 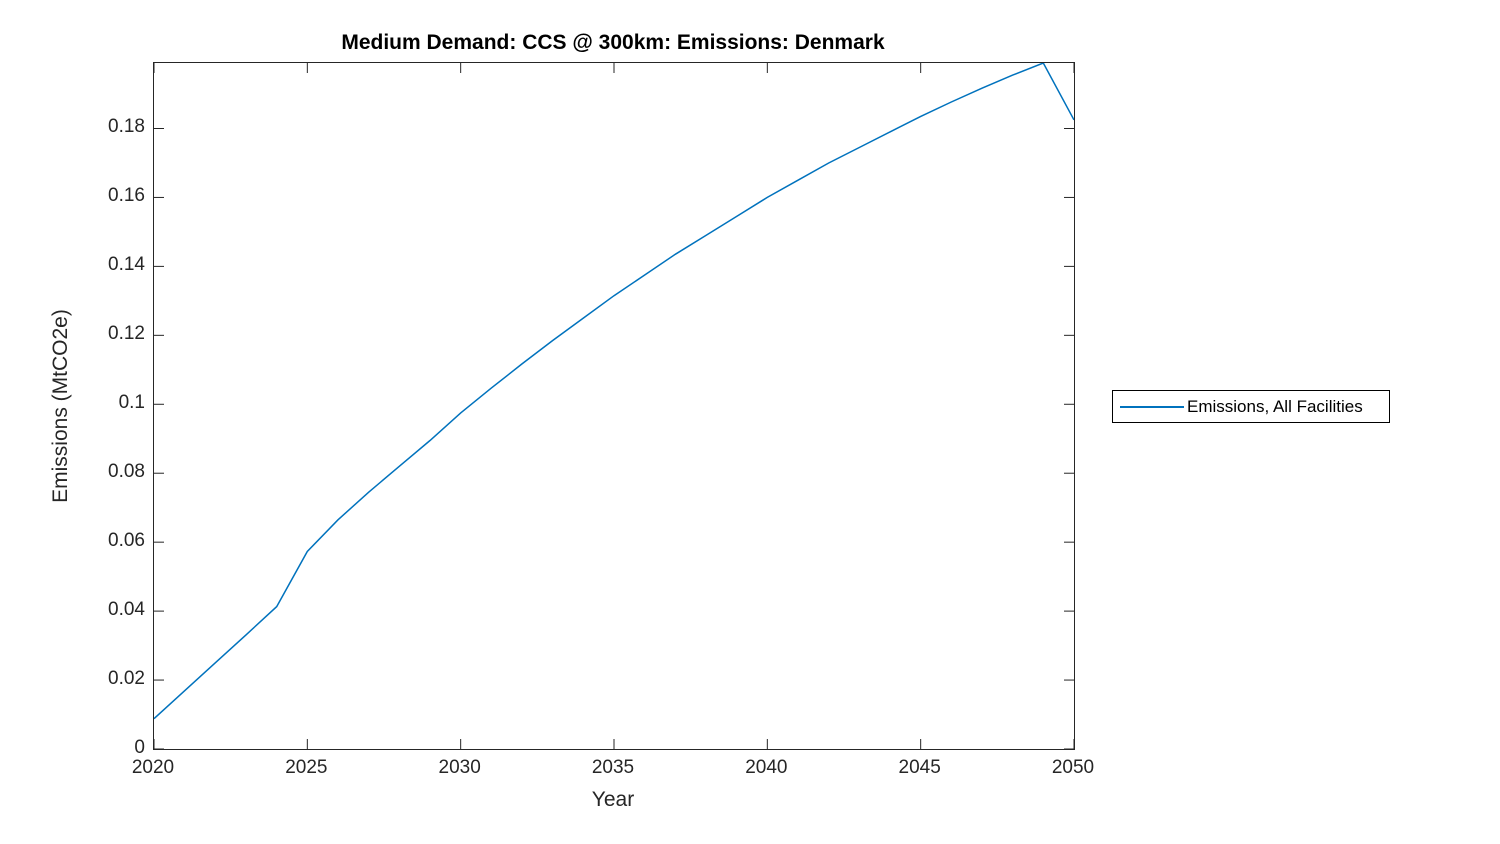 What do you see at coordinates (139, 747) in the screenshot?
I see `y-tick-label: 0` at bounding box center [139, 747].